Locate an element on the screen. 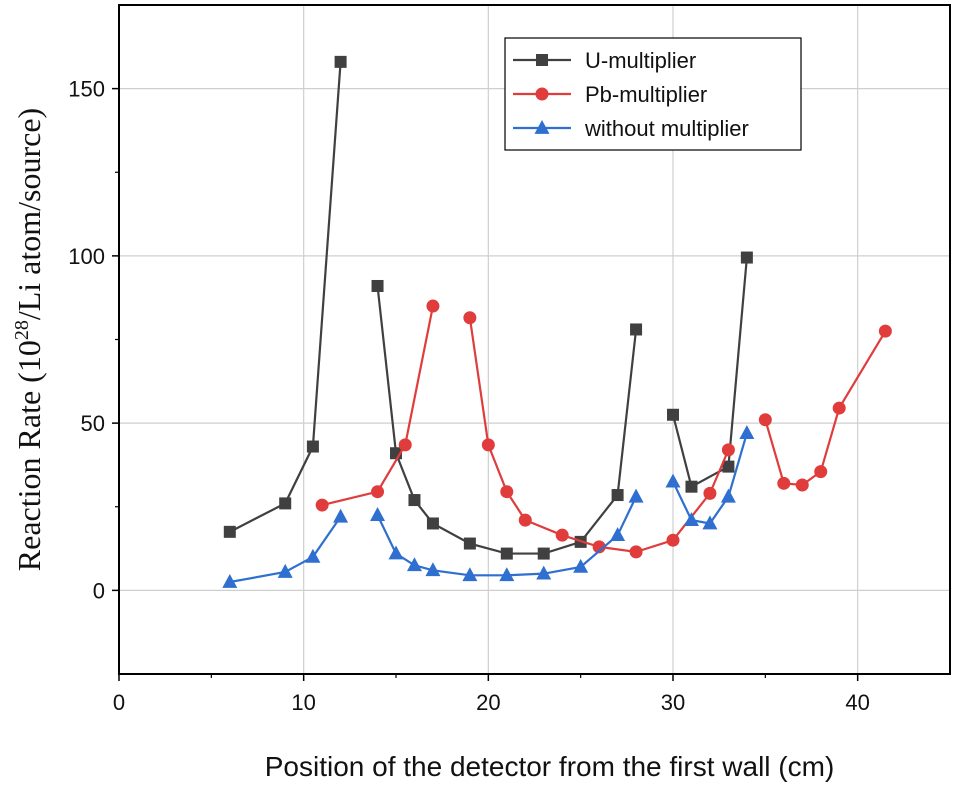 This screenshot has width=955, height=789. x-tick-label: 10 is located at coordinates (303, 702).